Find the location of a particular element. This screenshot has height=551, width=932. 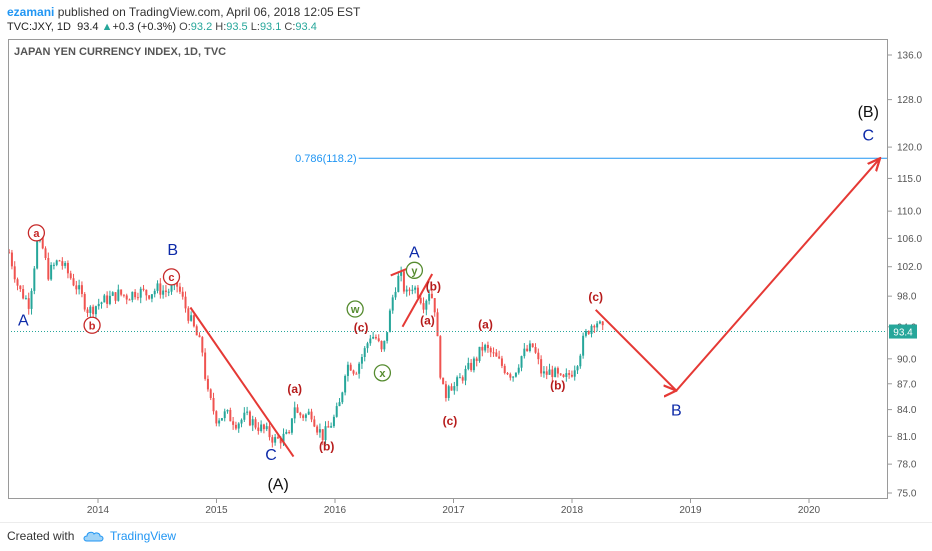

wave-label: (B) is located at coordinates (868, 112).